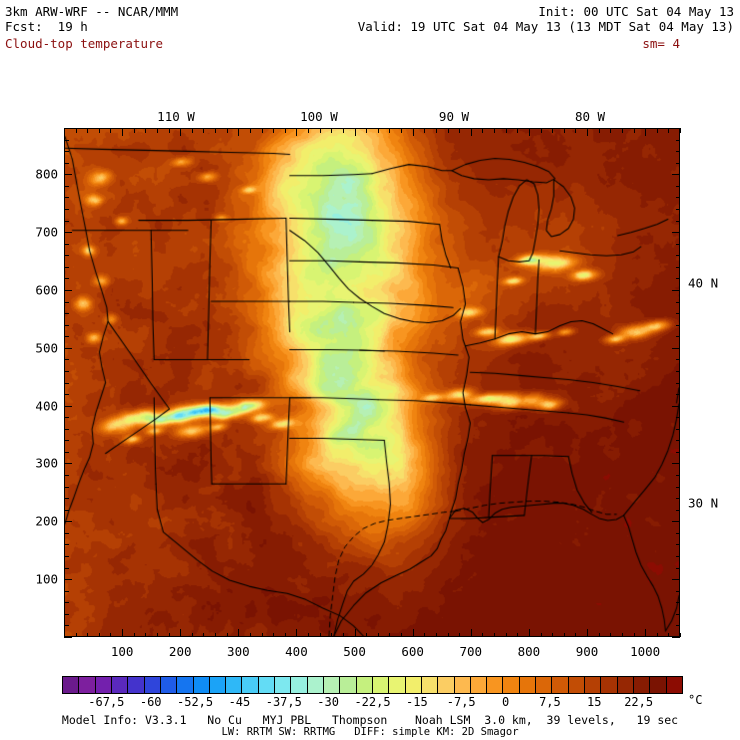  Describe the element at coordinates (636, 11) in the screenshot. I see `init-time: Init: 00 UTC Sat 04 May 13` at that location.